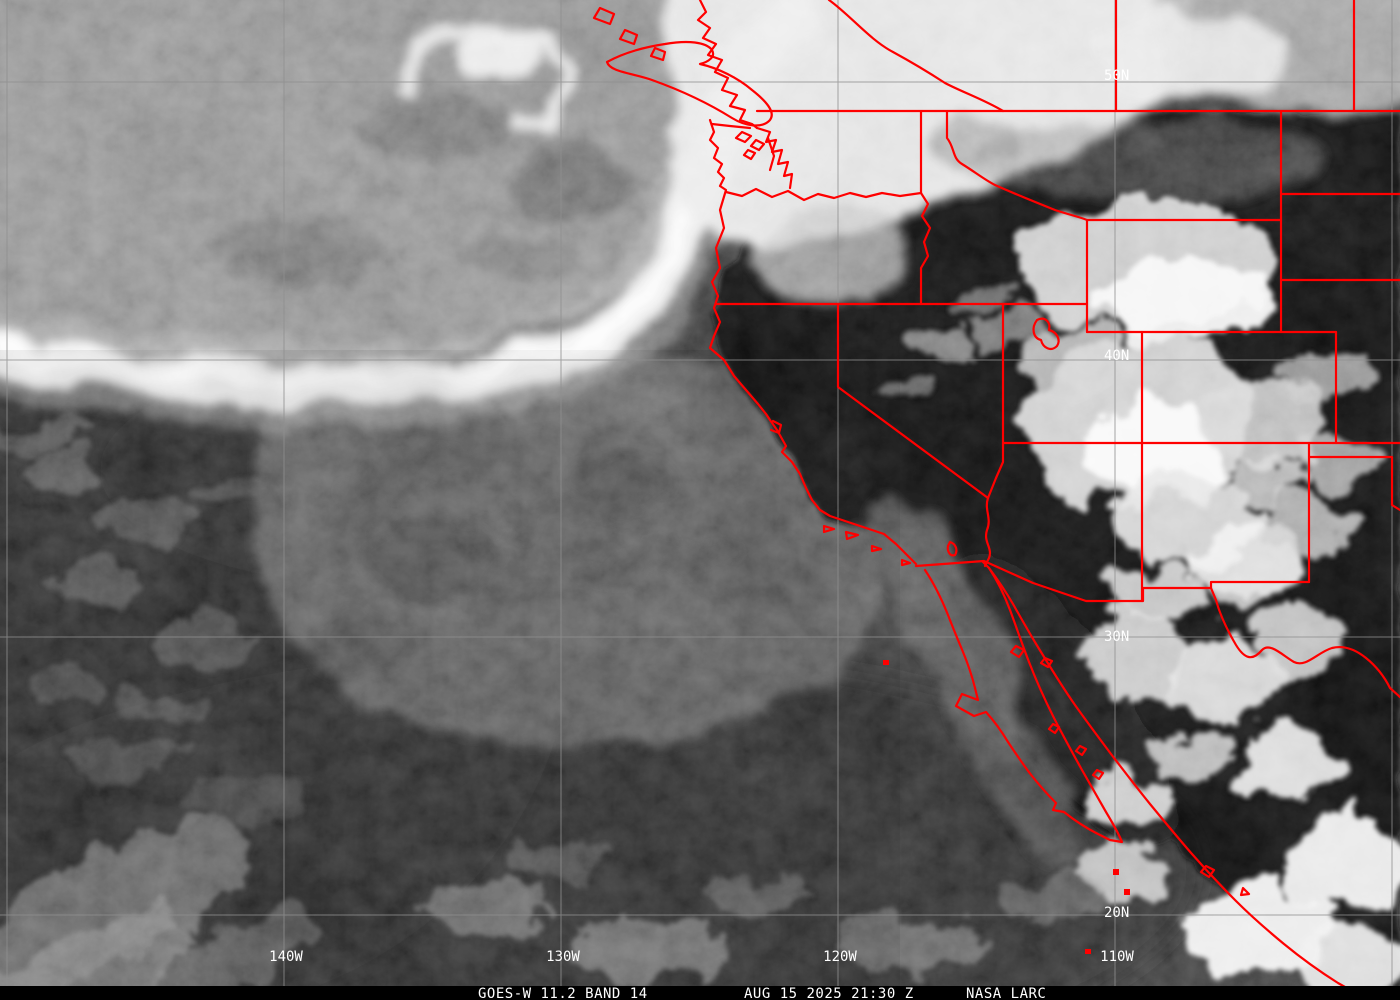  What do you see at coordinates (913, 401) in the screenshot?
I see `ca-nv-border` at bounding box center [913, 401].